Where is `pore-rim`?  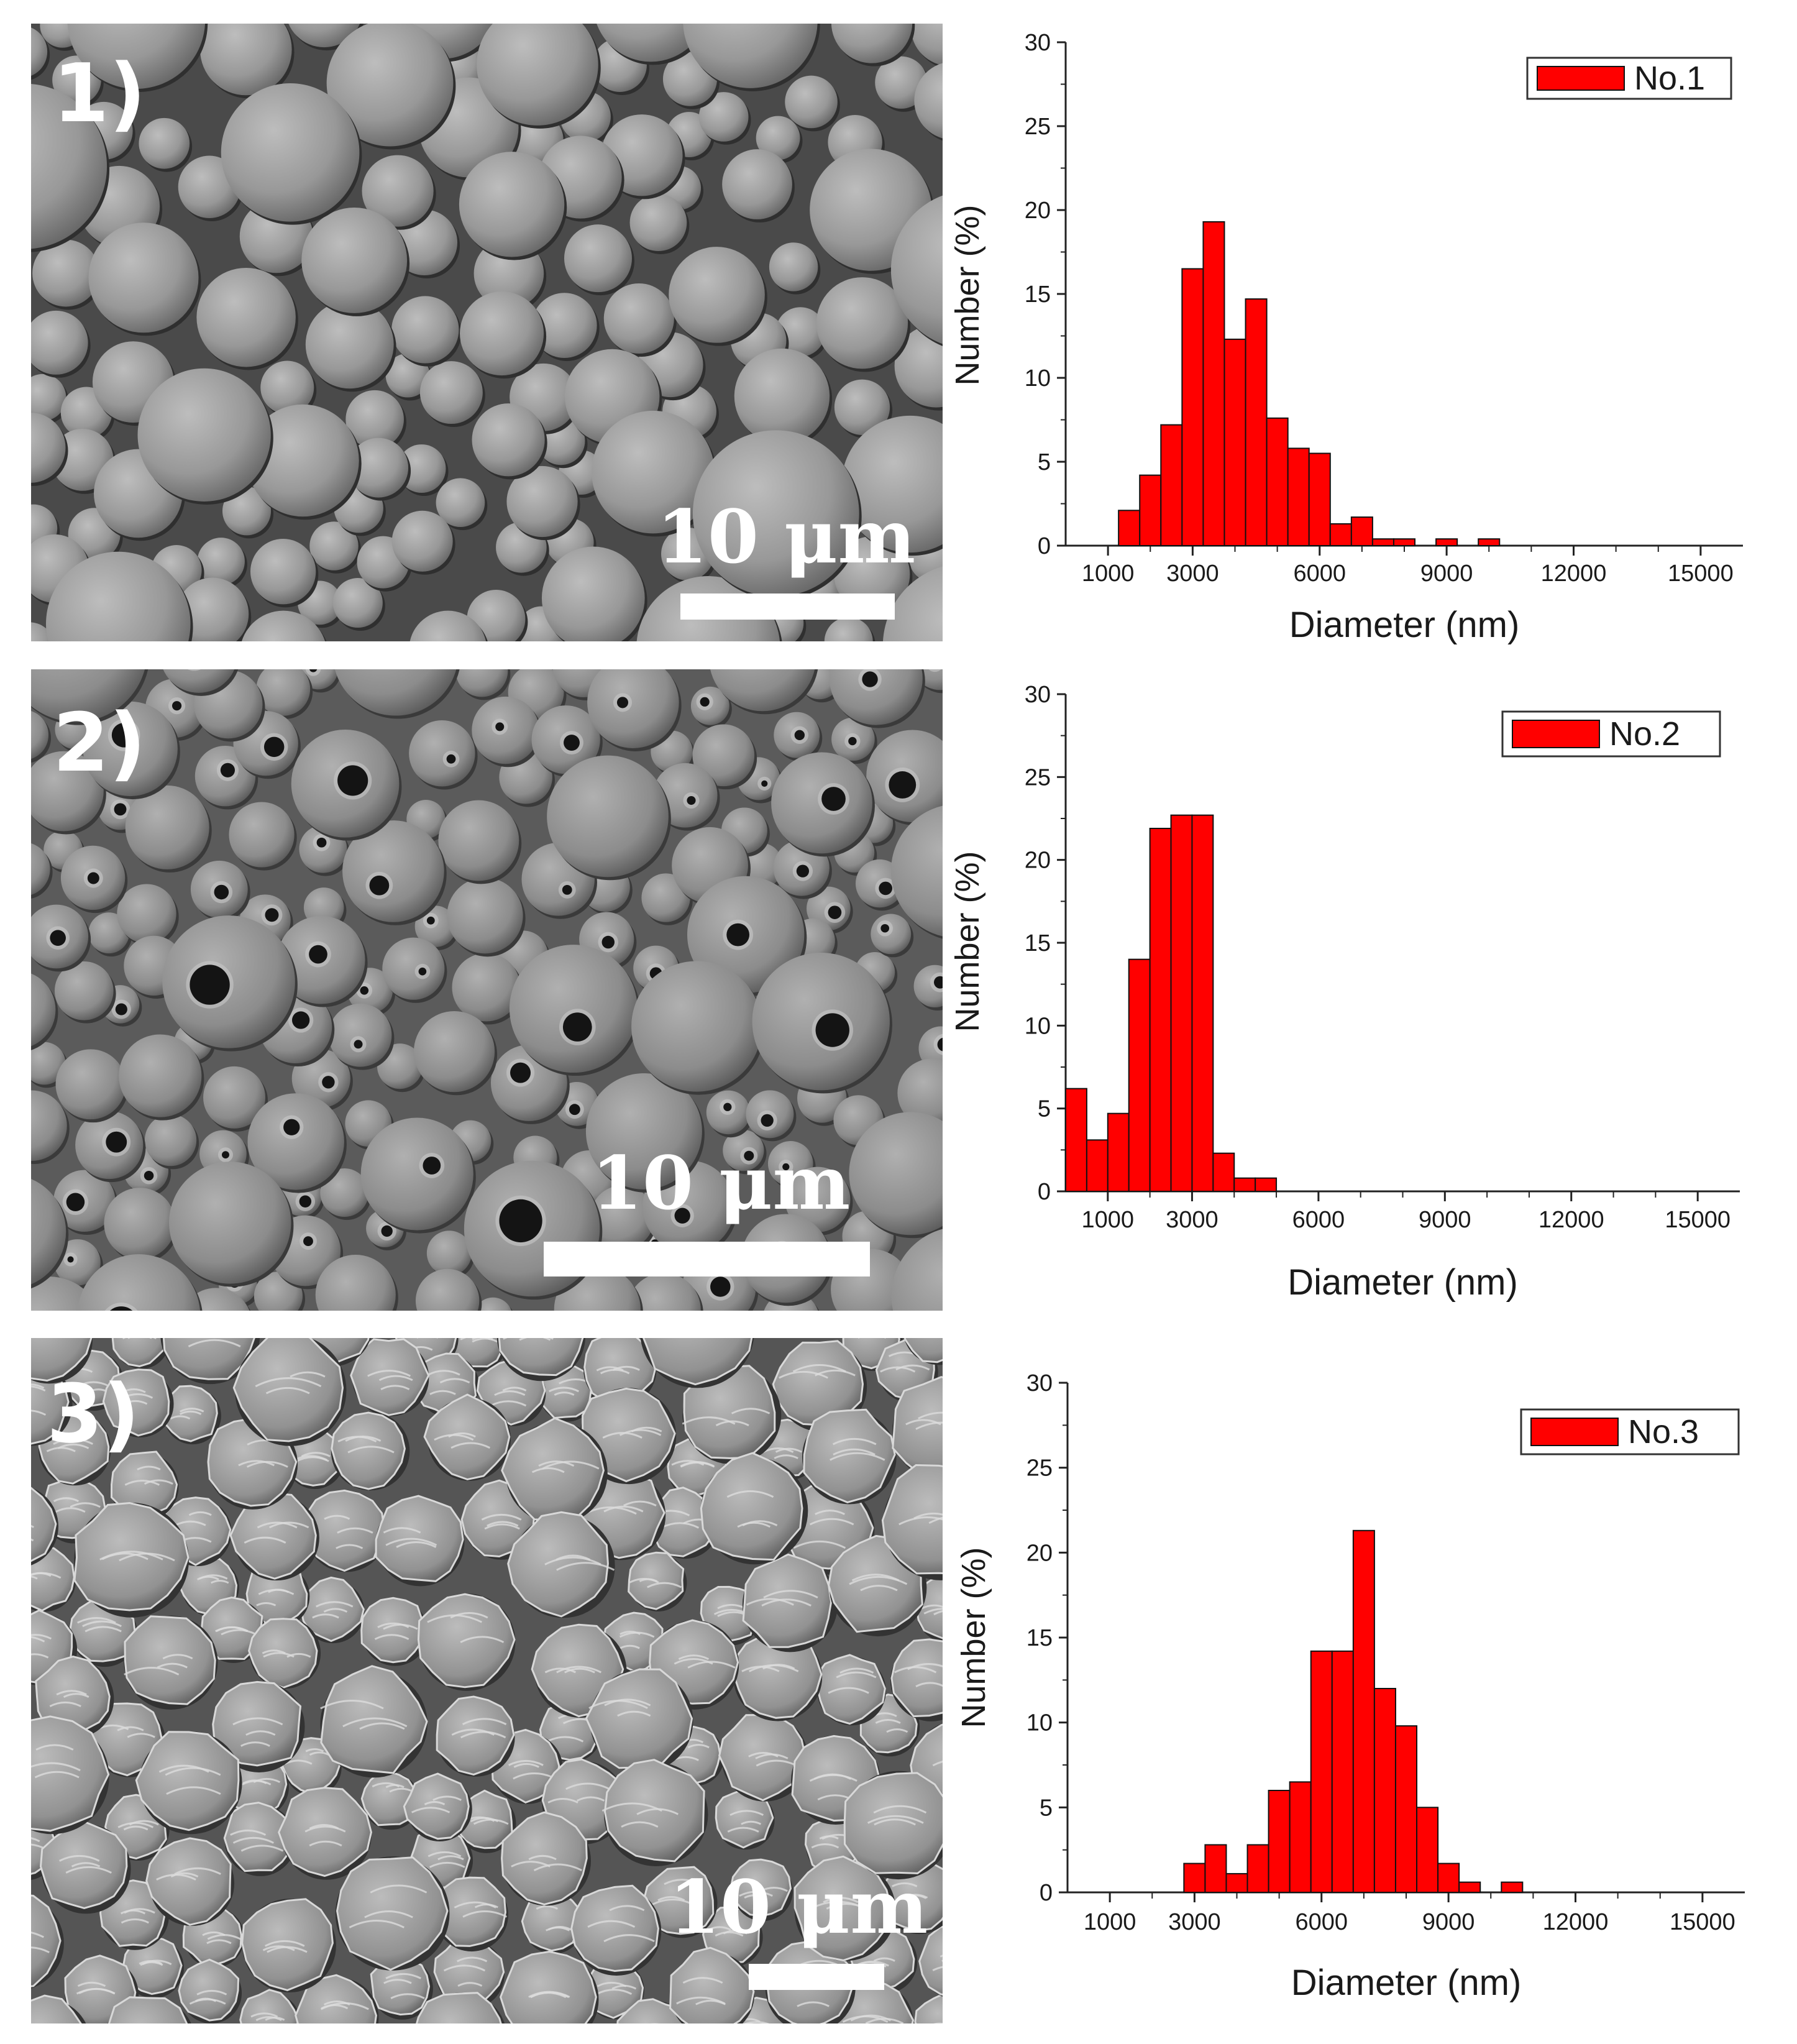 pore-rim is located at coordinates (313, 673).